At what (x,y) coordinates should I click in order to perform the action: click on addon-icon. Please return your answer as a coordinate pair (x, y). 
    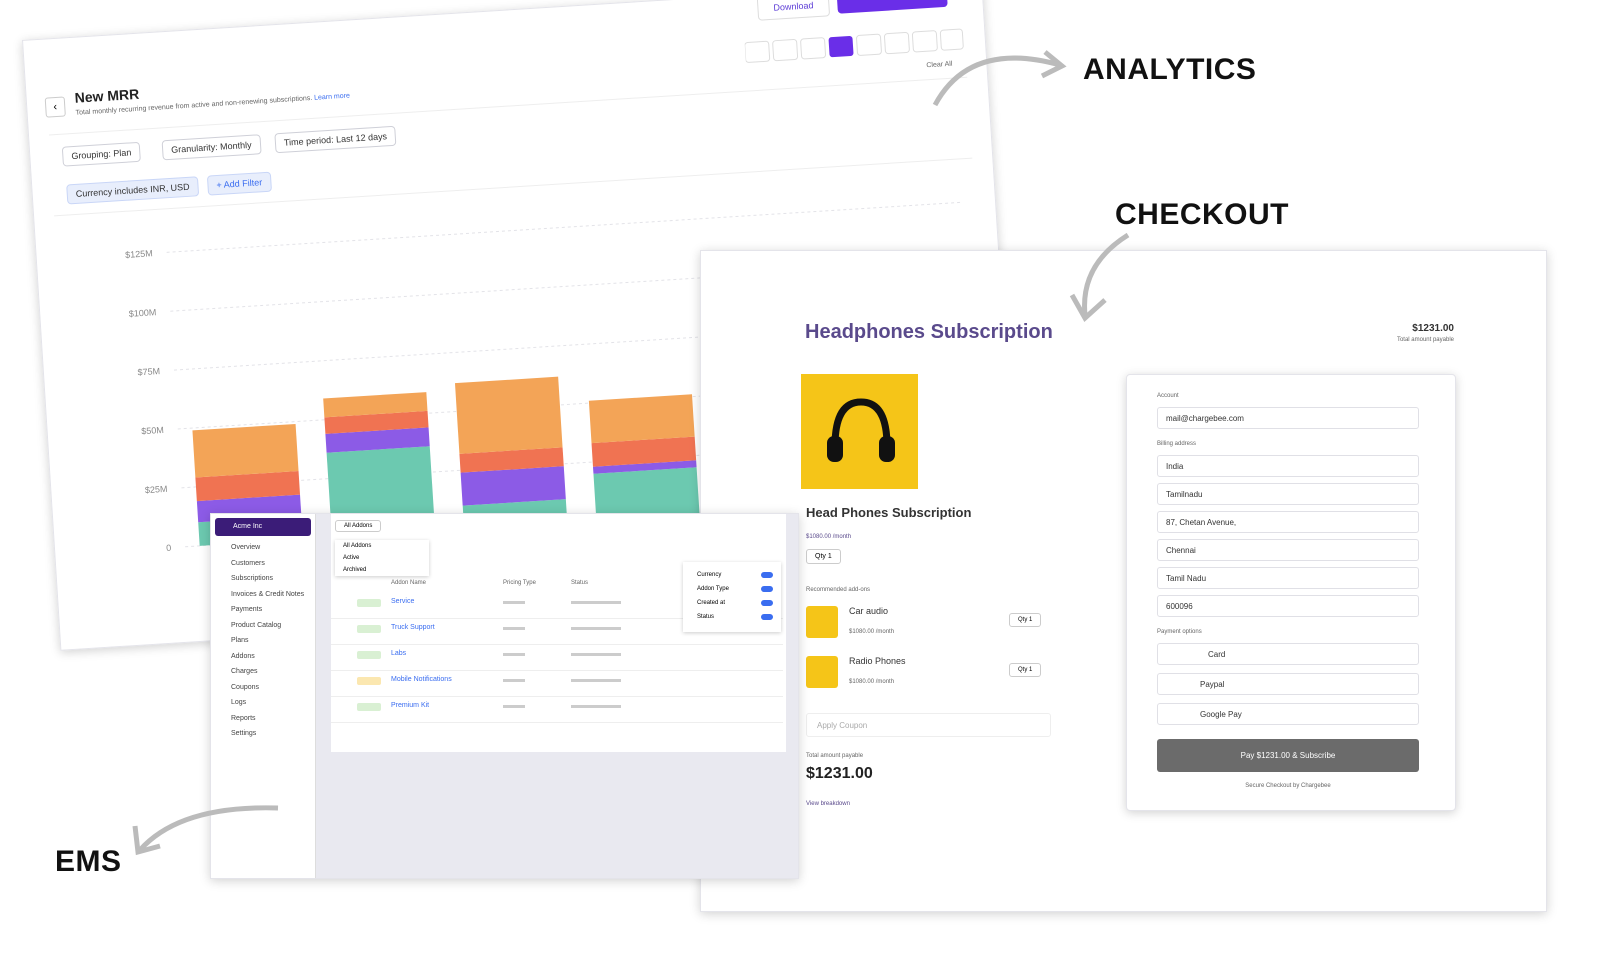
    Looking at the image, I should click on (822, 672).